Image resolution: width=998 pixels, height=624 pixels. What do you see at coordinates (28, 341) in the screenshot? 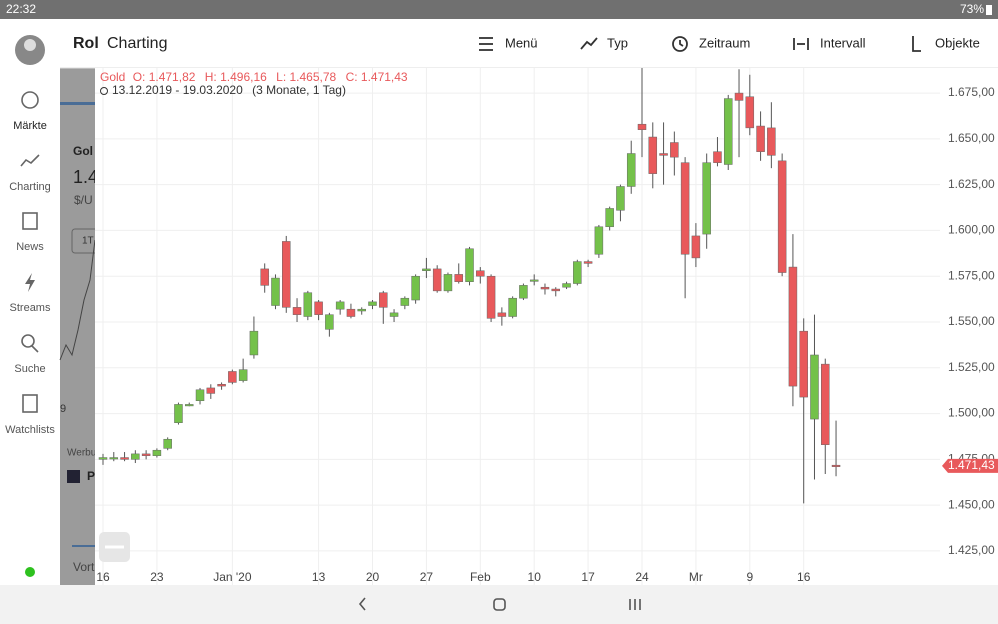
I see `search-icon` at bounding box center [28, 341].